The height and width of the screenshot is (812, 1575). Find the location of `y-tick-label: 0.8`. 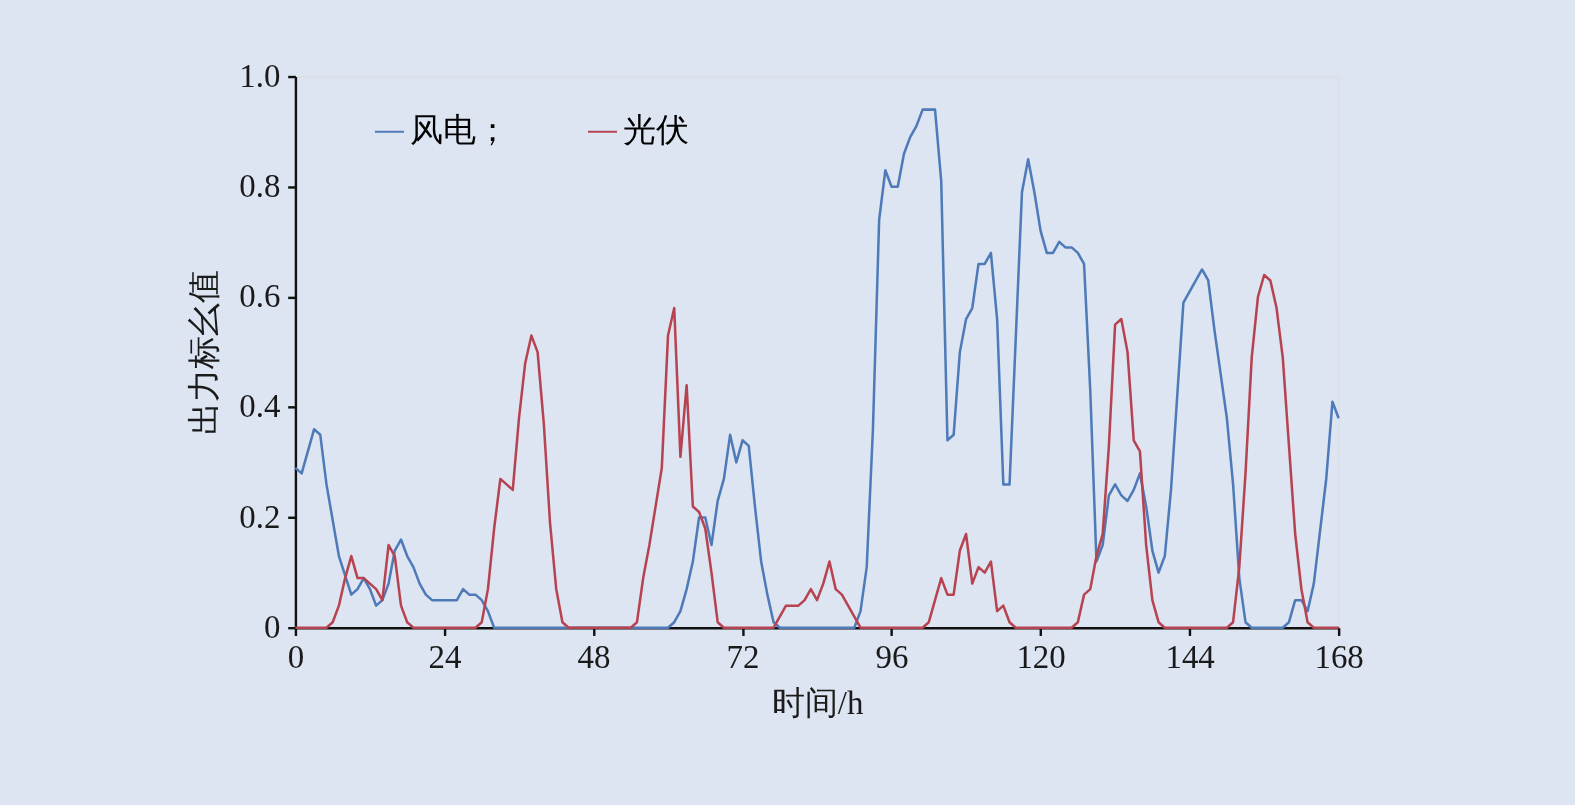

y-tick-label: 0.8 is located at coordinates (260, 185).